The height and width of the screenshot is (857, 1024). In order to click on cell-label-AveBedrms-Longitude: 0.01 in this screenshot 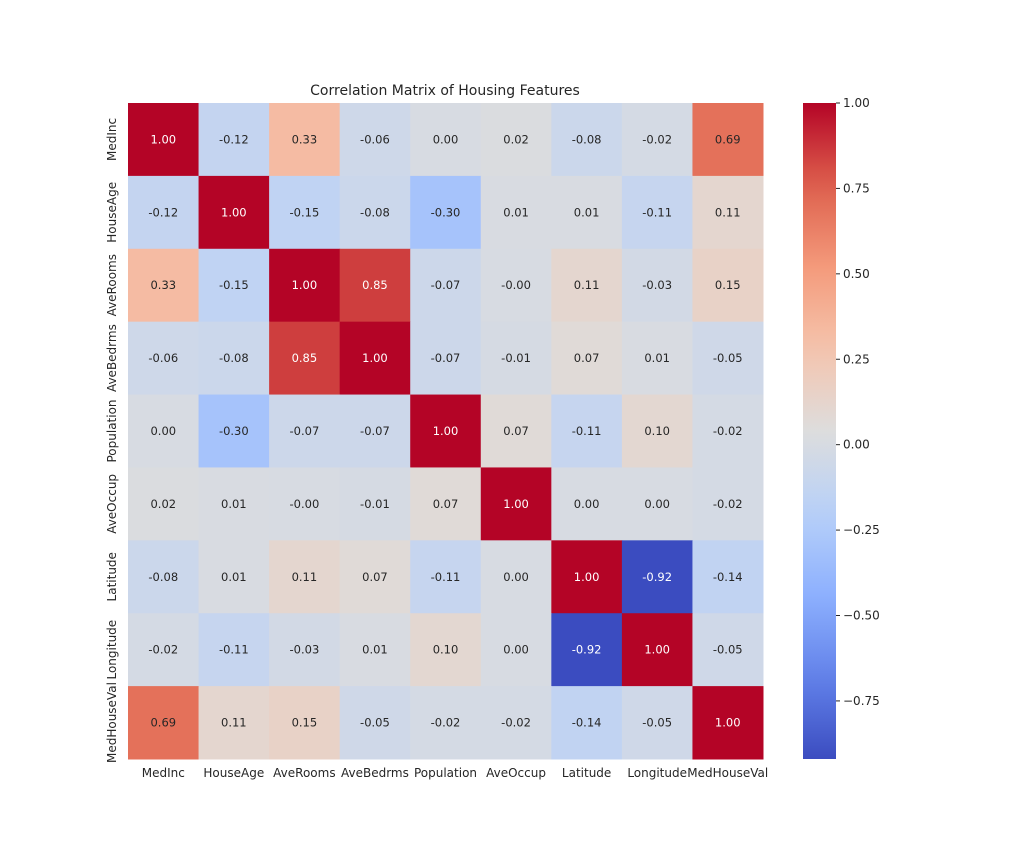, I will do `click(657, 358)`.